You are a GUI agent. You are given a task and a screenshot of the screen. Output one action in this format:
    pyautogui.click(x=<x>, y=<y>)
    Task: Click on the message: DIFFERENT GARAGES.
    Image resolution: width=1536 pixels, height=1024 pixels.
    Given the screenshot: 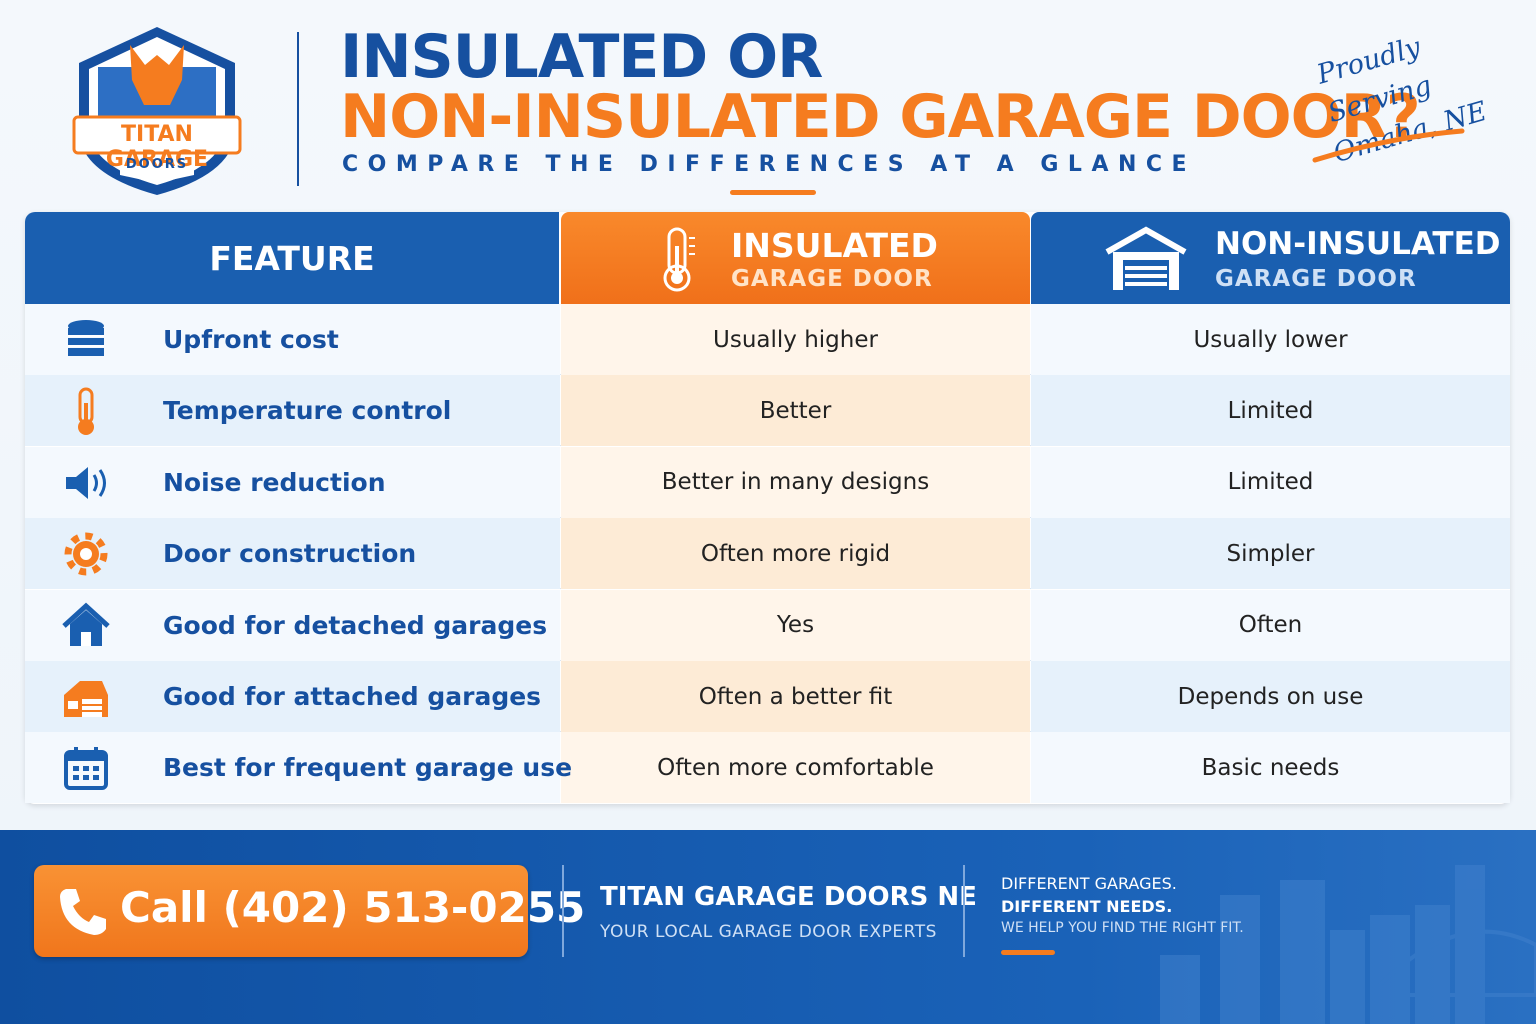 What is the action you would take?
    pyautogui.click(x=1089, y=883)
    